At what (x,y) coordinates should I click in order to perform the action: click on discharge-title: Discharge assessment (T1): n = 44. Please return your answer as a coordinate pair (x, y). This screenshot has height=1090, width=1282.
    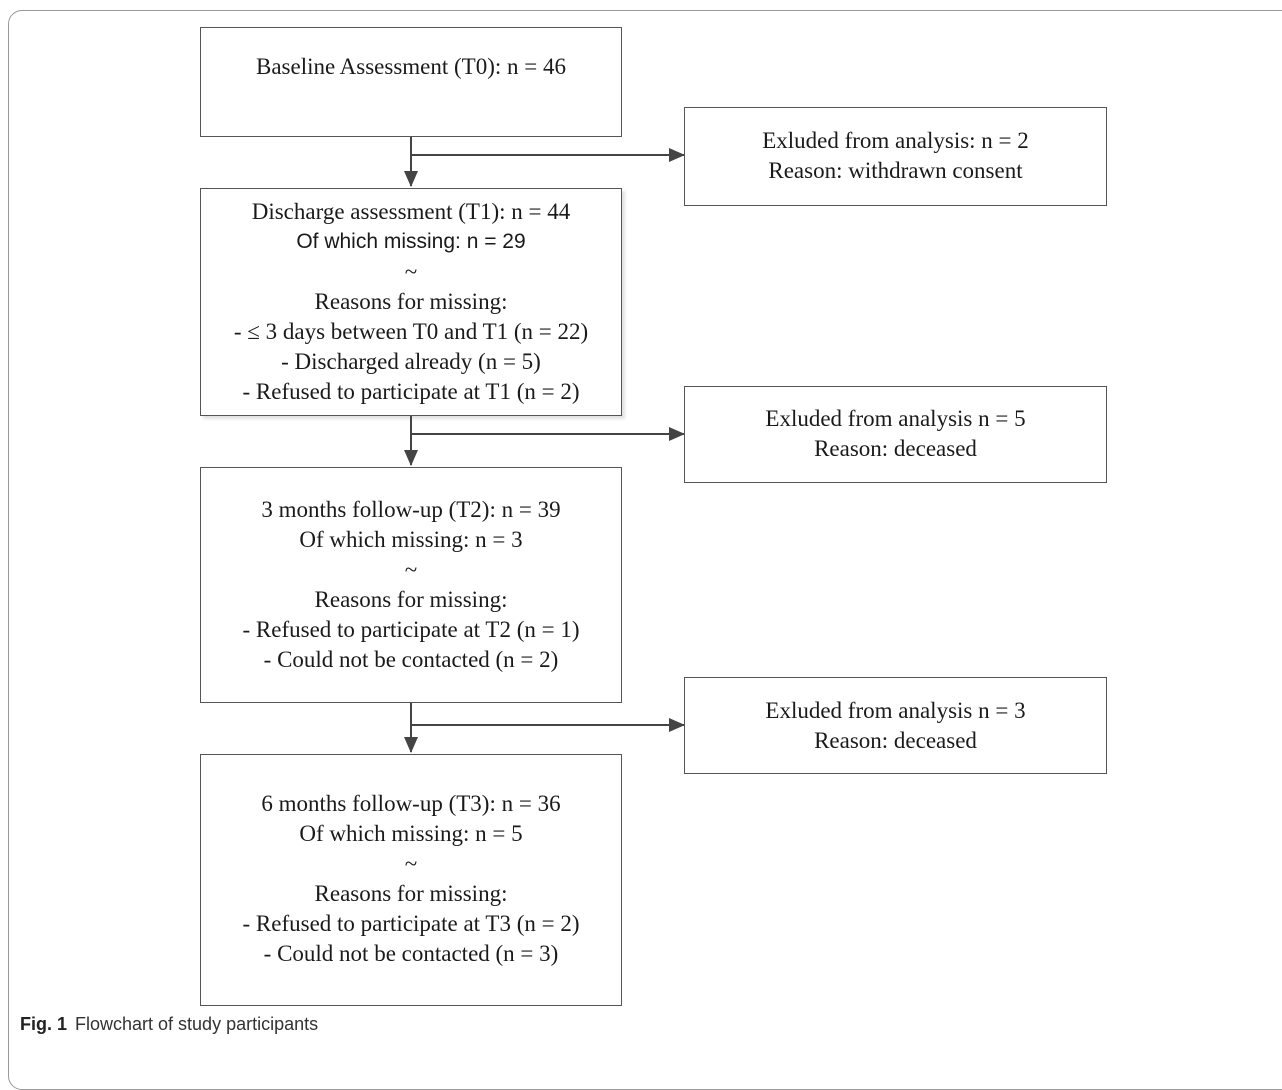
    Looking at the image, I should click on (411, 211).